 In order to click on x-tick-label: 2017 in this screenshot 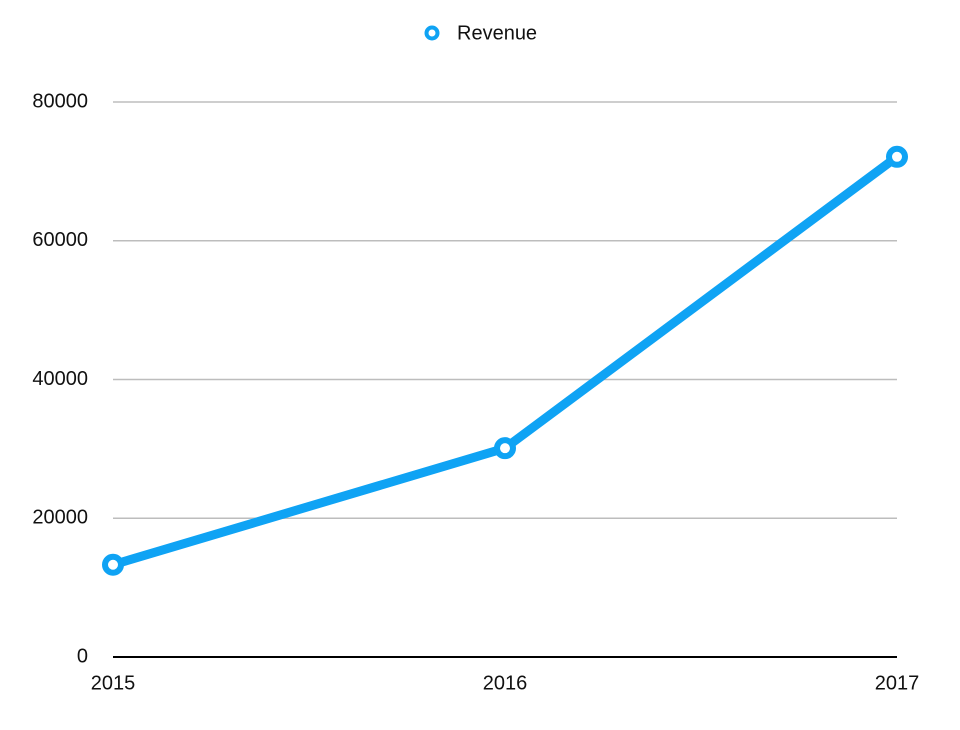, I will do `click(897, 683)`.